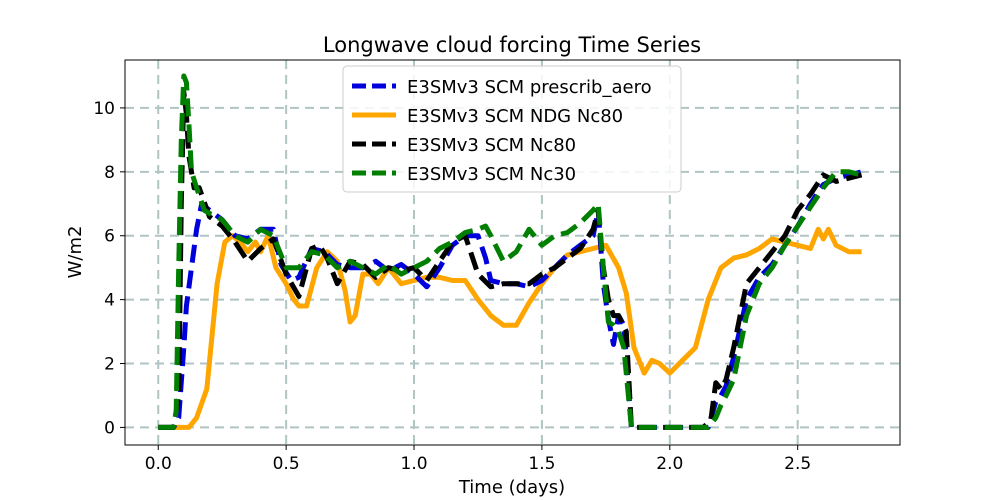 Image resolution: width=1000 pixels, height=500 pixels. What do you see at coordinates (414, 464) in the screenshot?
I see `x-tick-label: 1.0` at bounding box center [414, 464].